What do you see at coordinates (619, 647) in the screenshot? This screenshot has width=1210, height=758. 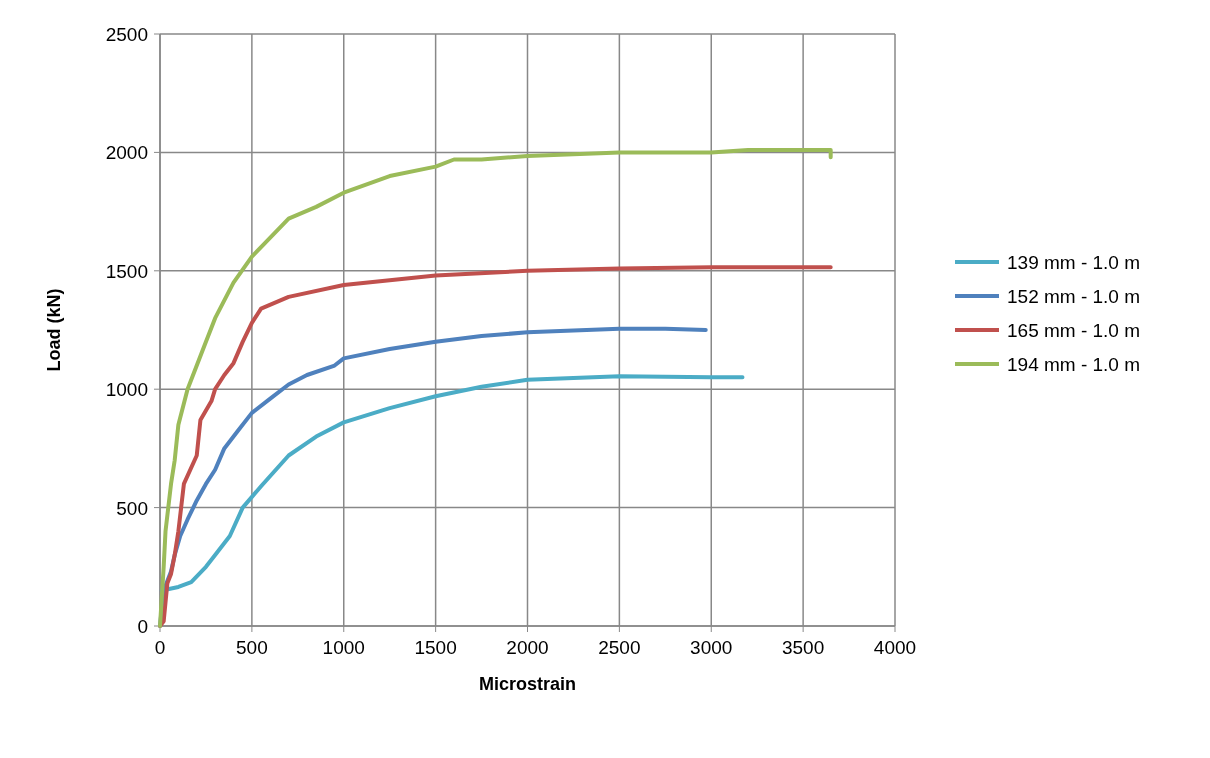 I see `x-tick-label: 2500` at bounding box center [619, 647].